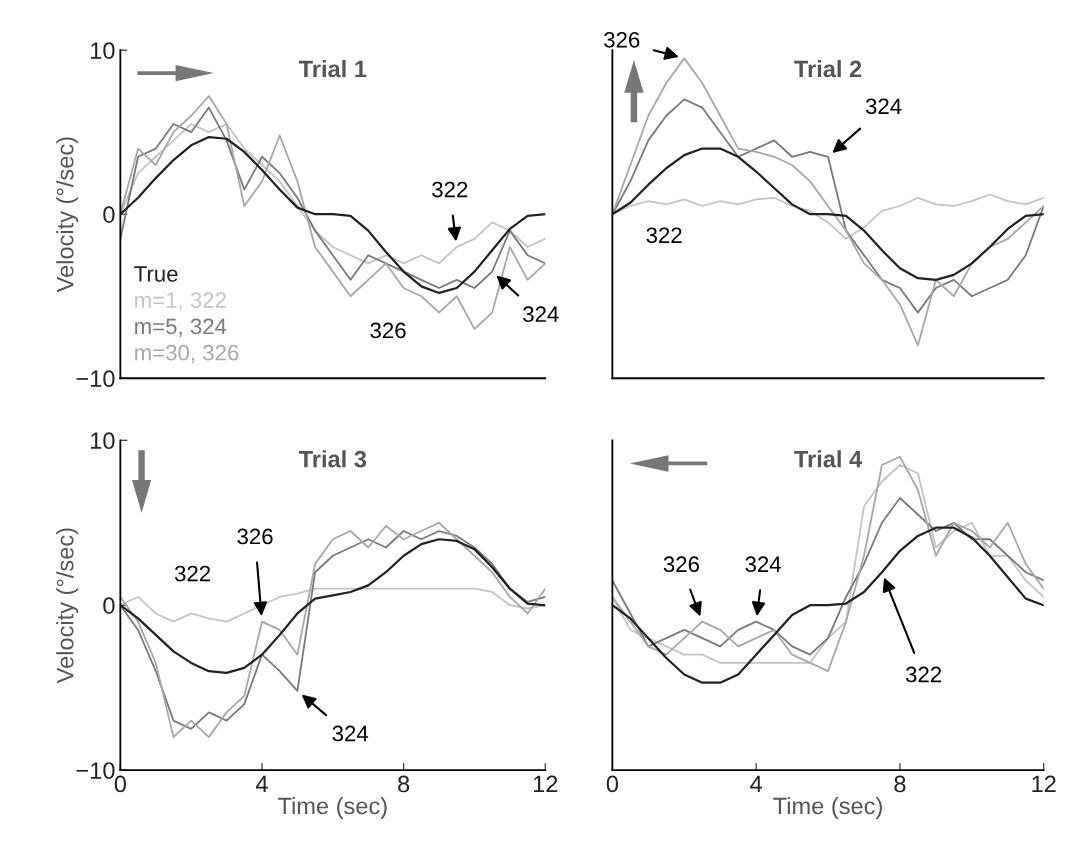 Image resolution: width=1065 pixels, height=850 pixels. I want to click on chart-title: Trial 1, so click(332, 68).